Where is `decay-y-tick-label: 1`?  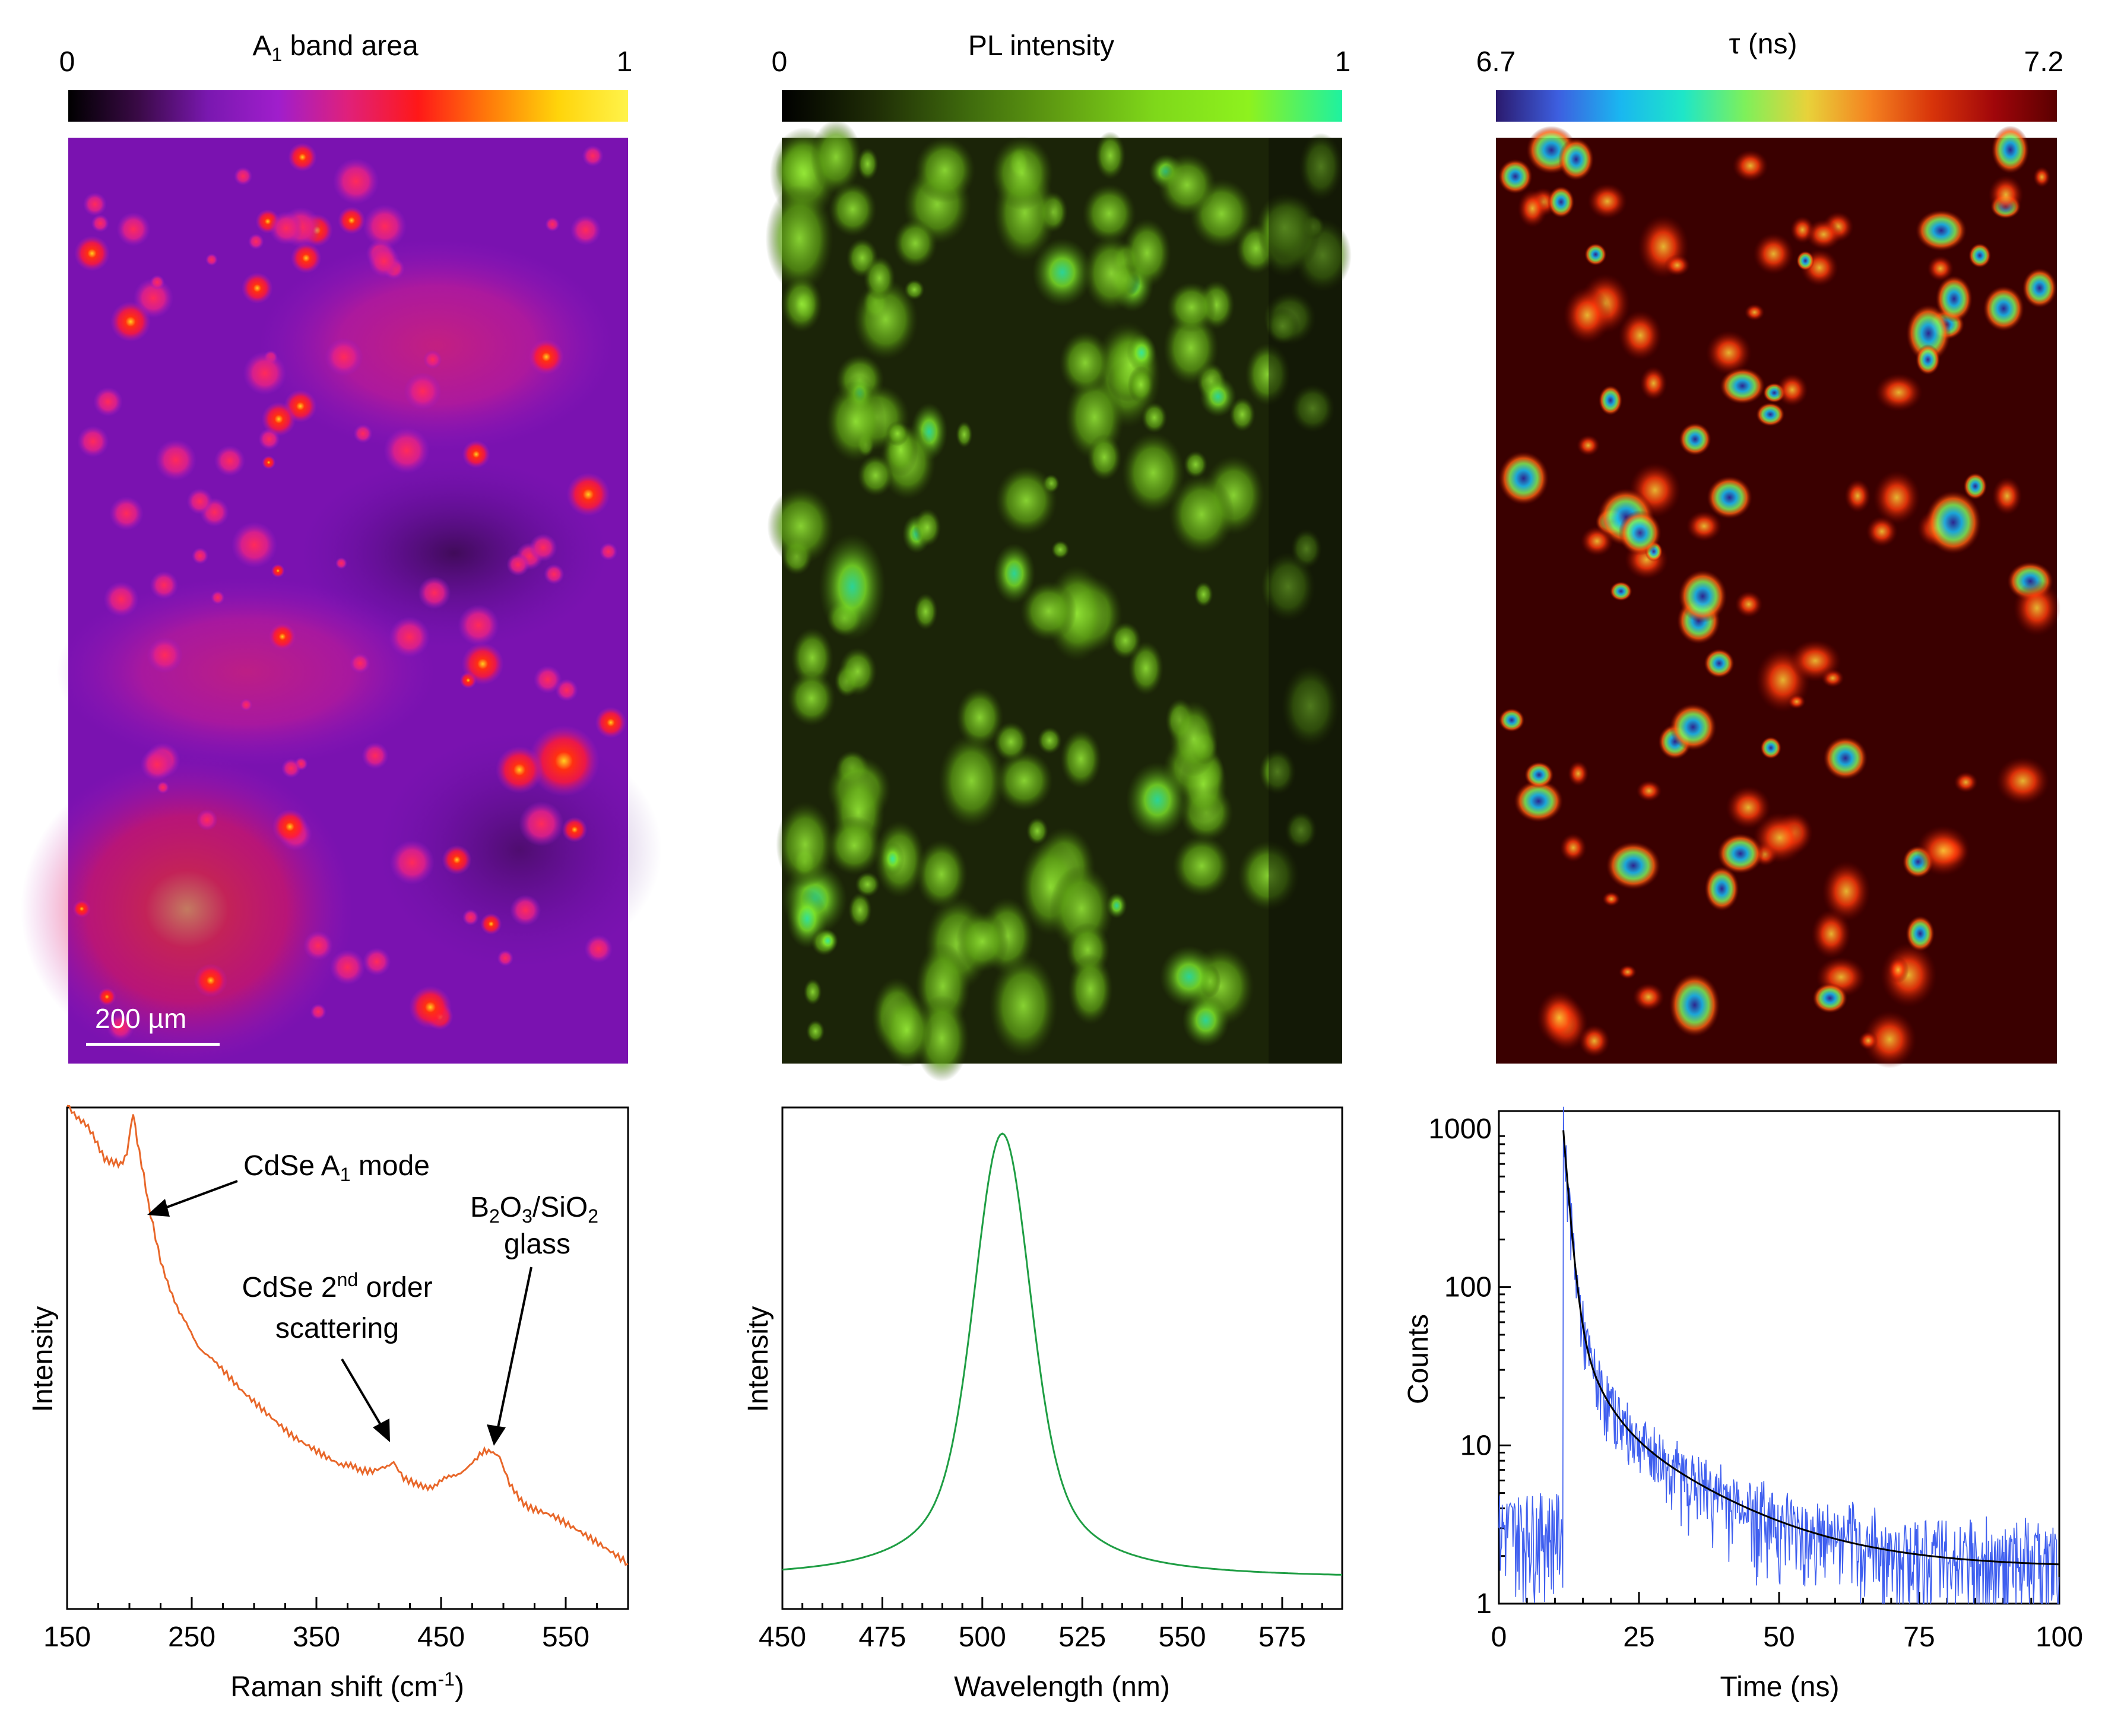 decay-y-tick-label: 1 is located at coordinates (1484, 1604).